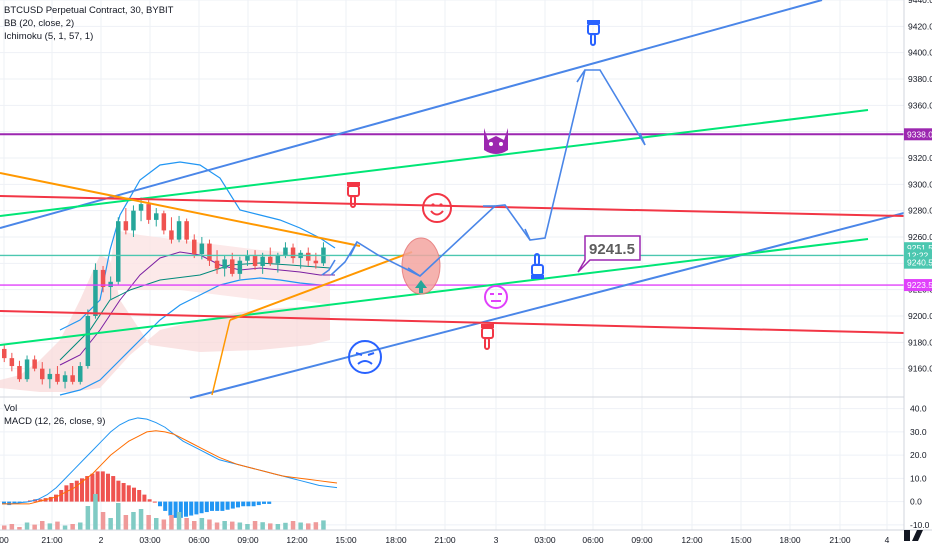  I want to click on projection-start, so click(328, 267).